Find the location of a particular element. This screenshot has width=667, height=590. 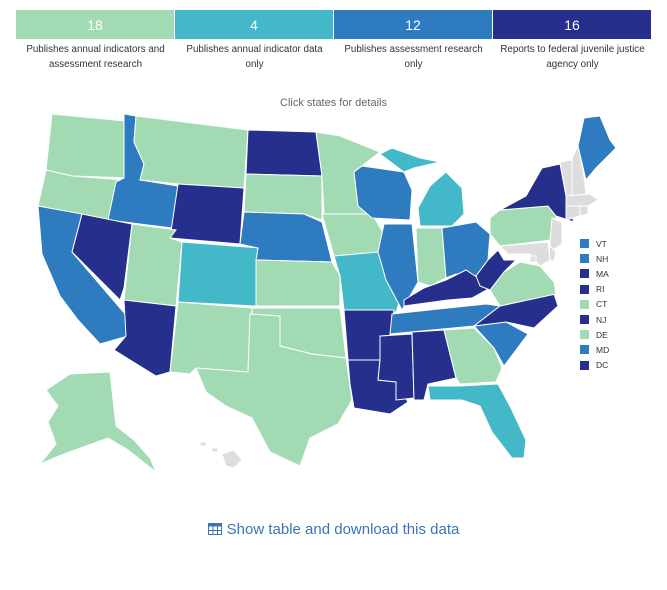

show-table-link: Show table and download this data is located at coordinates (333, 529).